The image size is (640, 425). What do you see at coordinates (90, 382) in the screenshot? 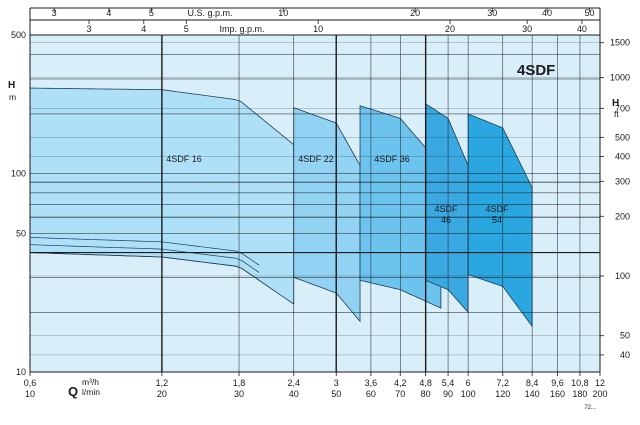
I see `x-axis-unit-primary: m³/h` at bounding box center [90, 382].